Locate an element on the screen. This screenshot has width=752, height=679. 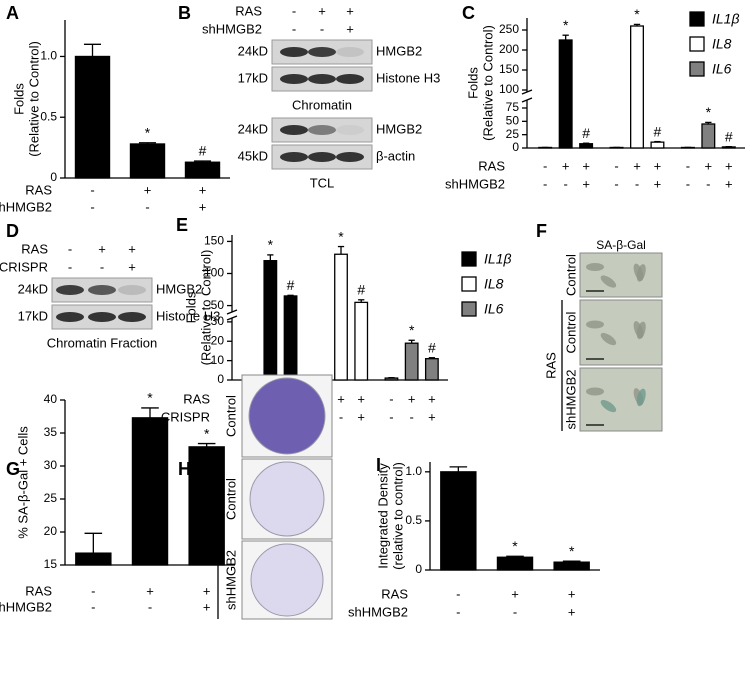
y-tick-label: 25 is located at coordinates (51, 498).